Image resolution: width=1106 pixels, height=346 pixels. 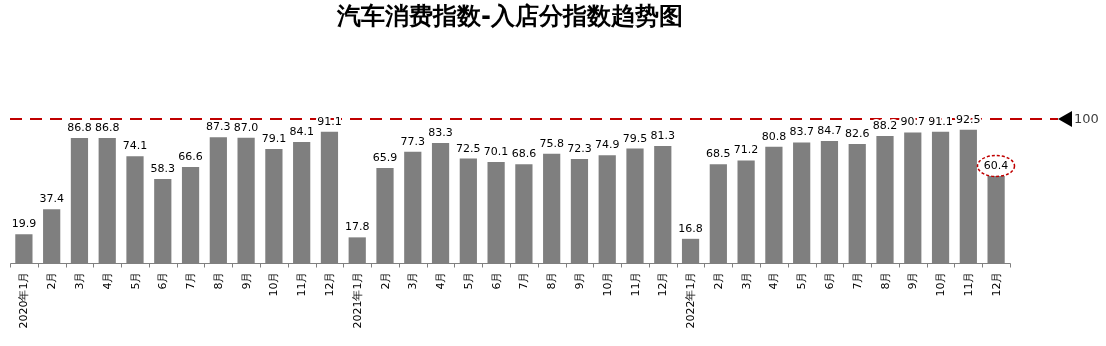 I want to click on ref-line-label: 100, so click(x=1086, y=118).